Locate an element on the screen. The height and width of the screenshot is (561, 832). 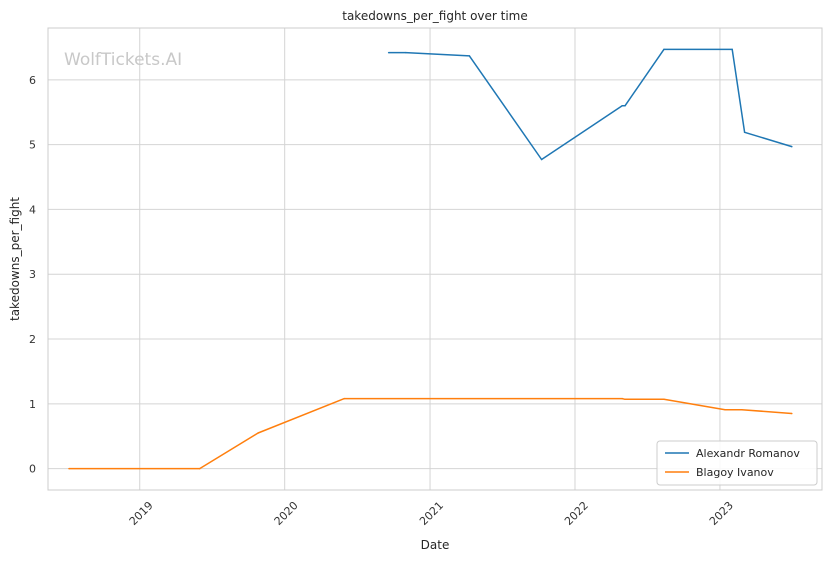
chart-title: takedowns_per_fight over time is located at coordinates (435, 16).